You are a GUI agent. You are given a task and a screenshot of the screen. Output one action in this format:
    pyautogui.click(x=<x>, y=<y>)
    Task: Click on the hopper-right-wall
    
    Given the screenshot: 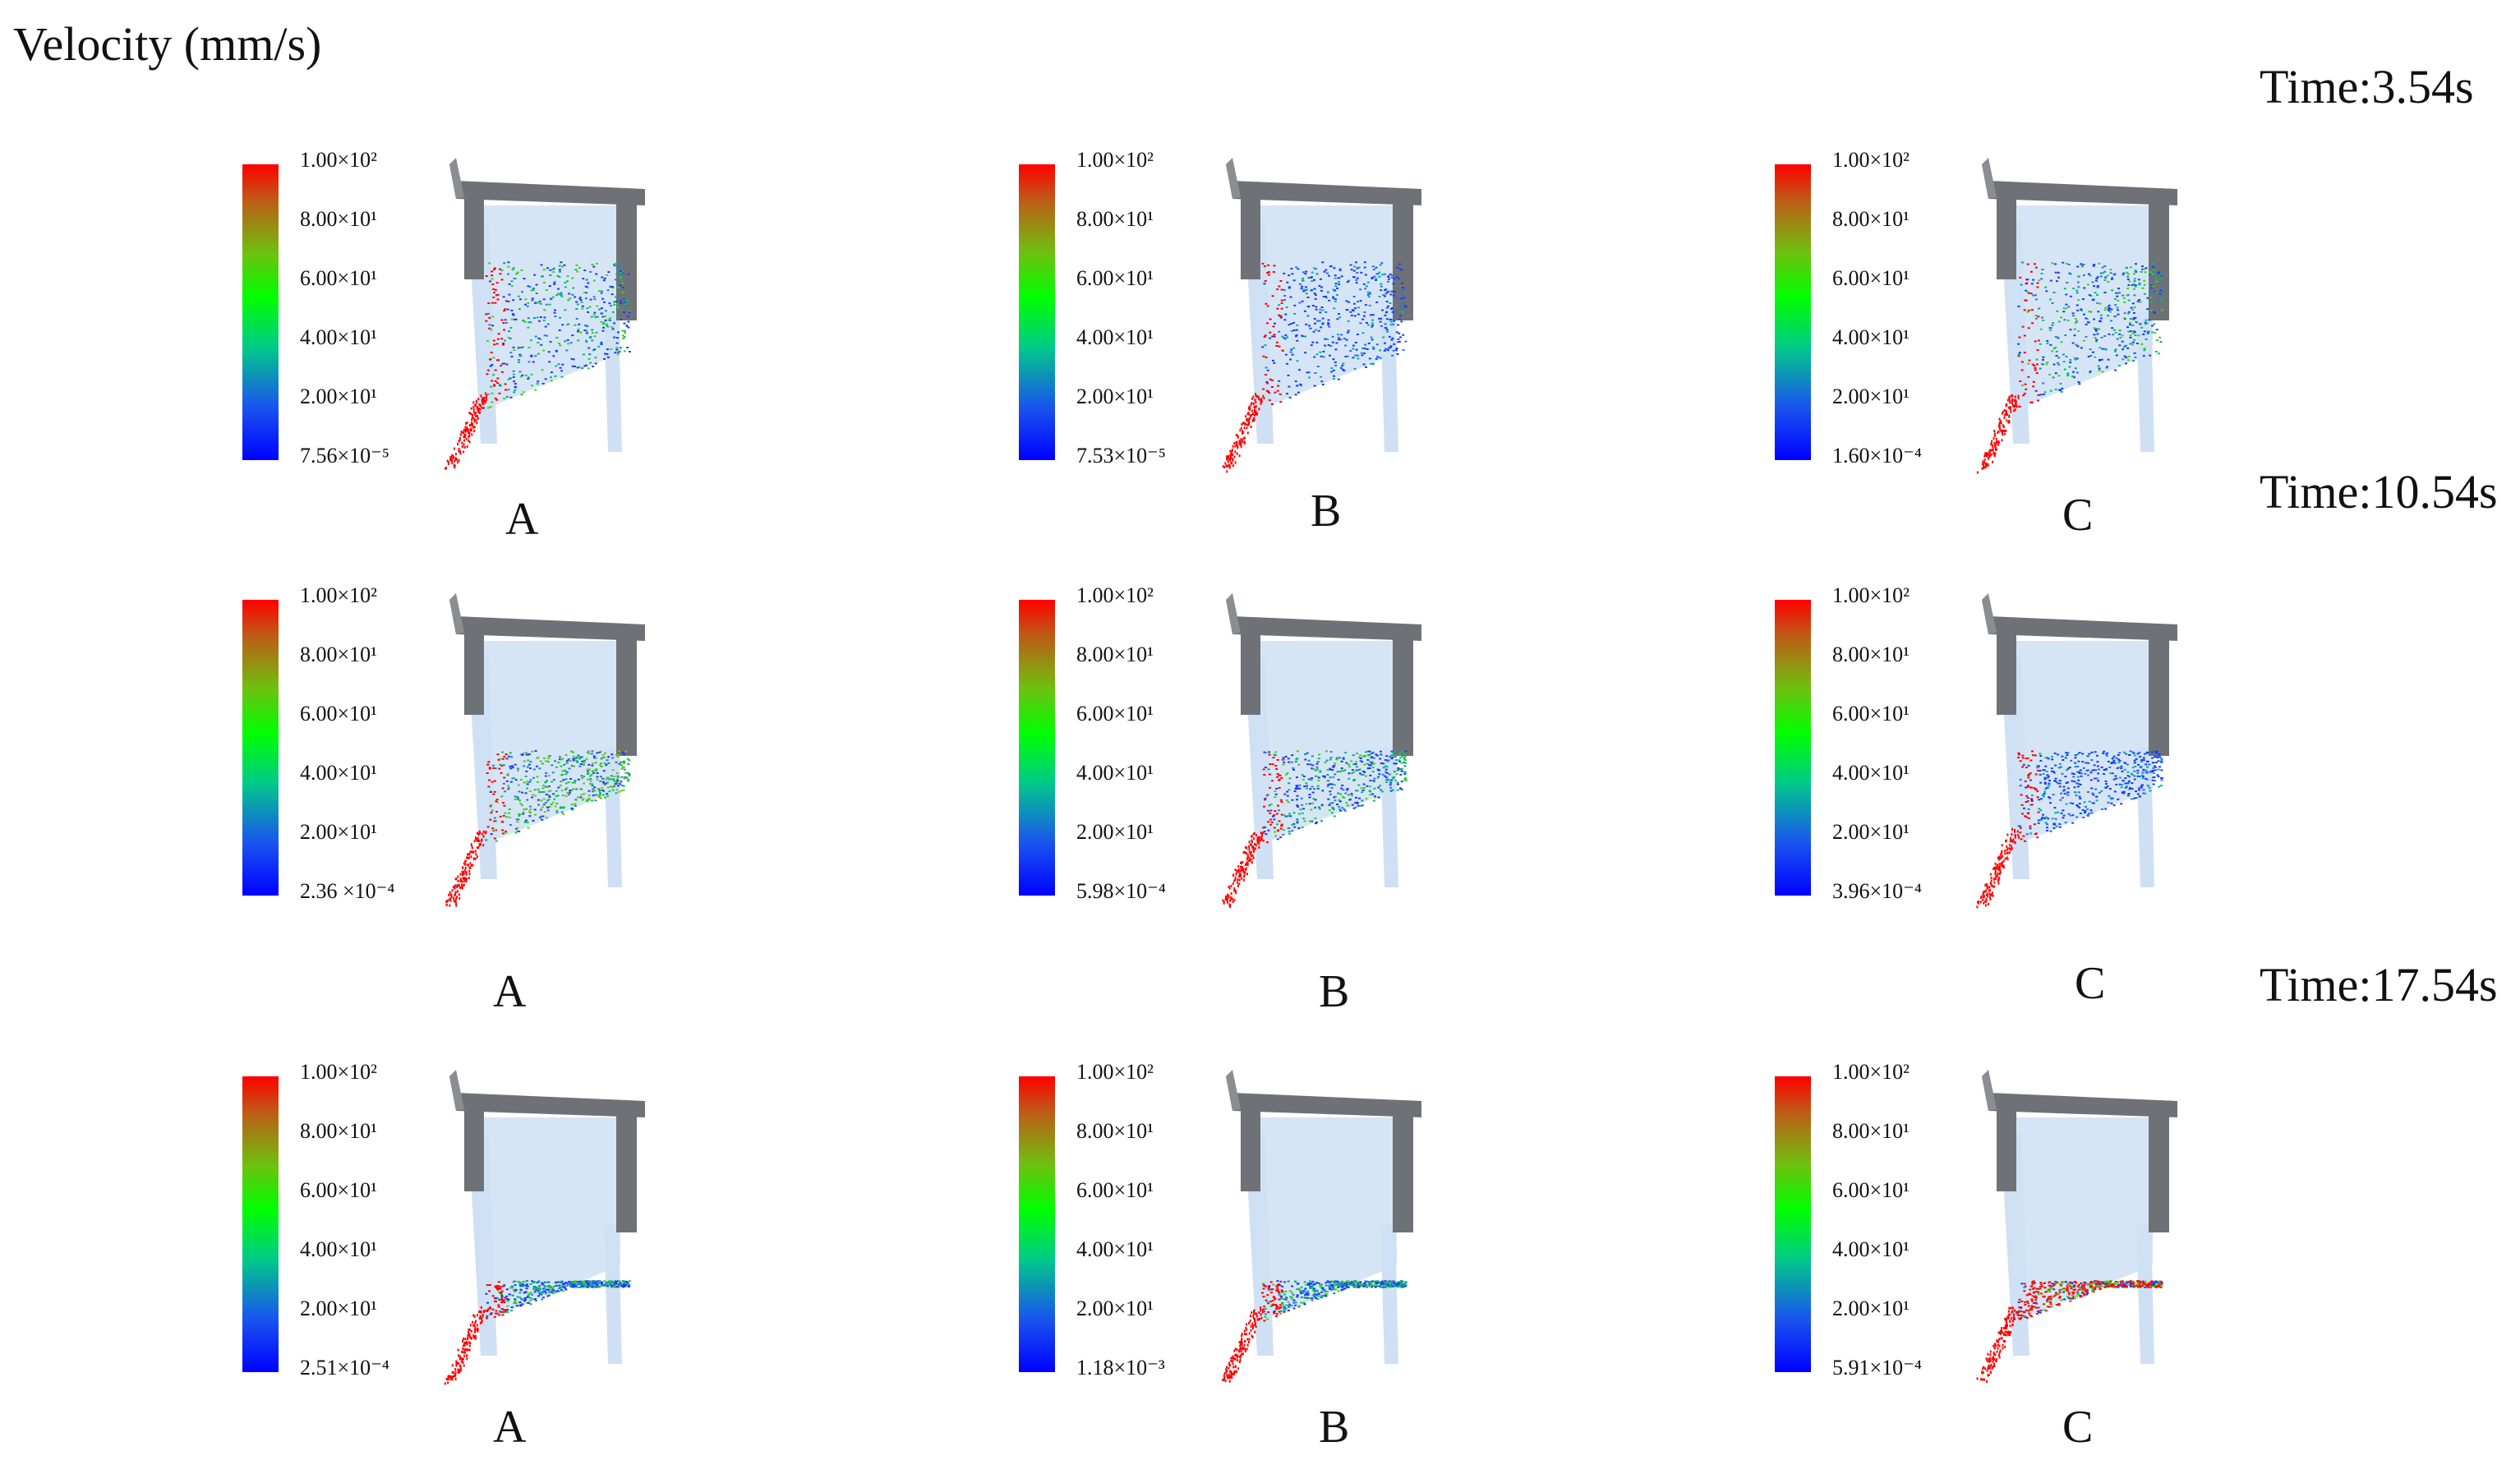 What is the action you would take?
    pyautogui.click(x=2159, y=258)
    